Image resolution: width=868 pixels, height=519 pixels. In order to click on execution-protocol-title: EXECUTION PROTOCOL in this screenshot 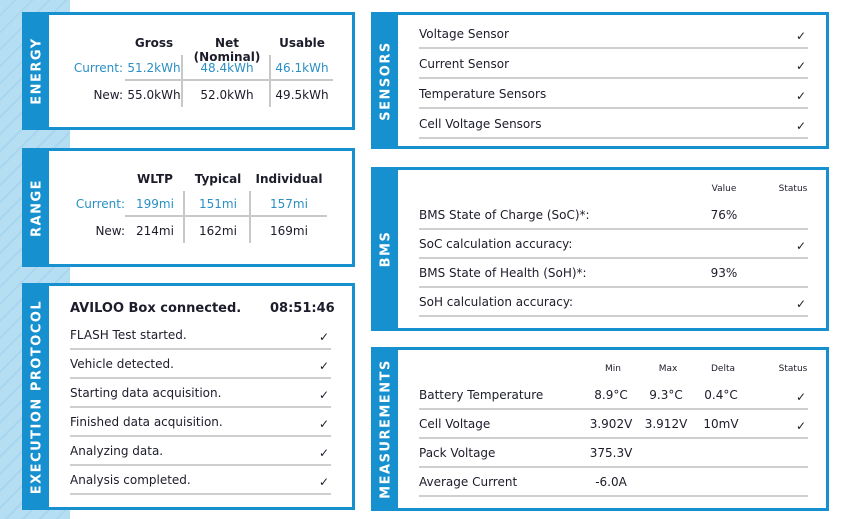, I will do `click(37, 396)`.